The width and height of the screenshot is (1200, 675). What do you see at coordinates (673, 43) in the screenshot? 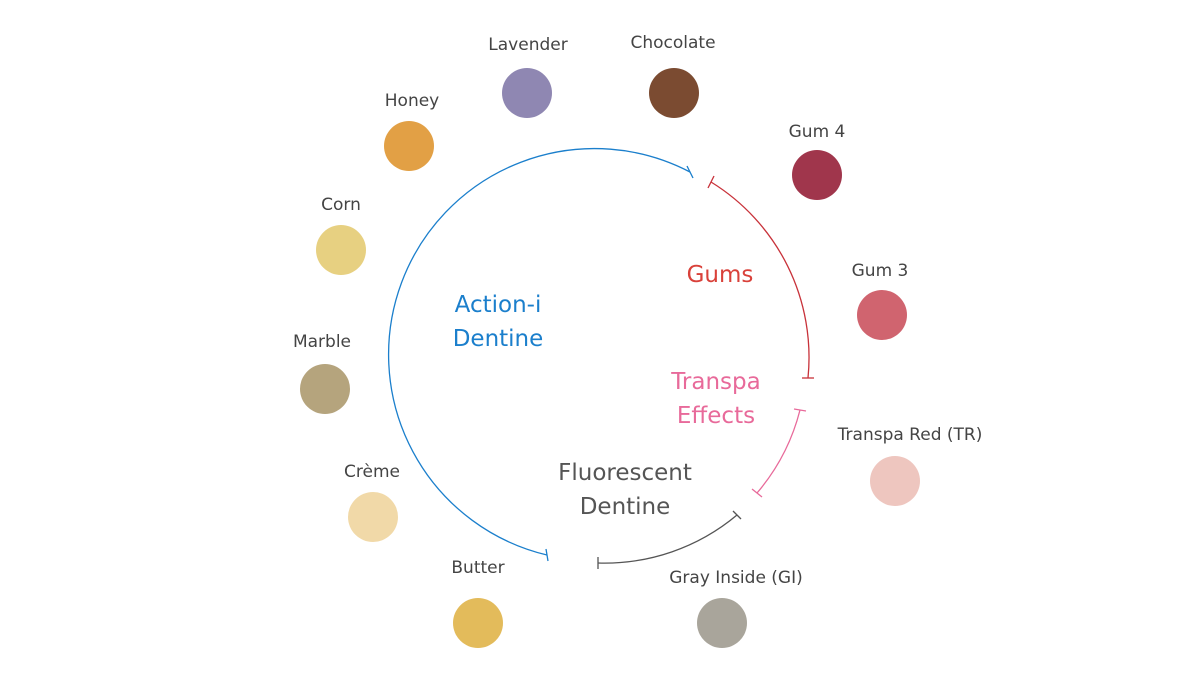
I see `shade-label: Chocolate` at bounding box center [673, 43].